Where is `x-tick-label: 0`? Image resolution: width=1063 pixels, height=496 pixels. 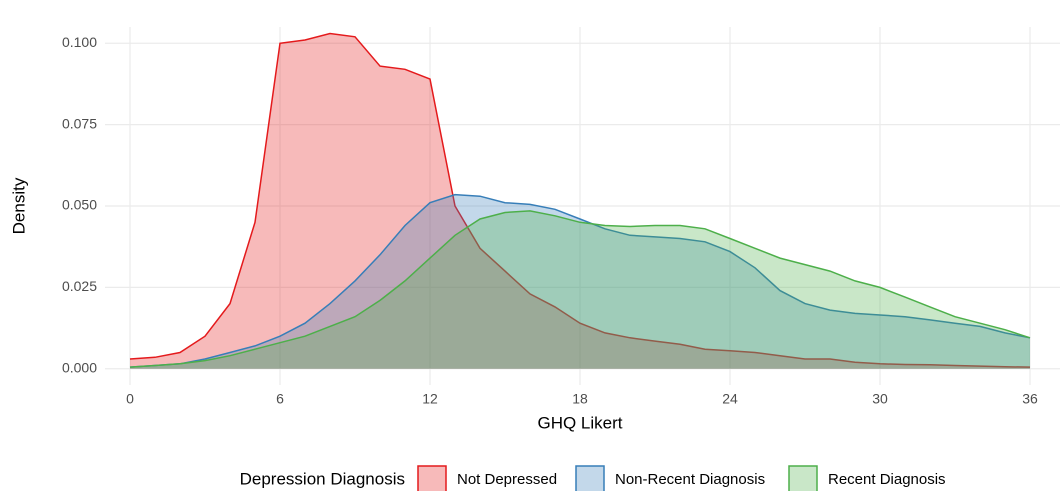 x-tick-label: 0 is located at coordinates (130, 399).